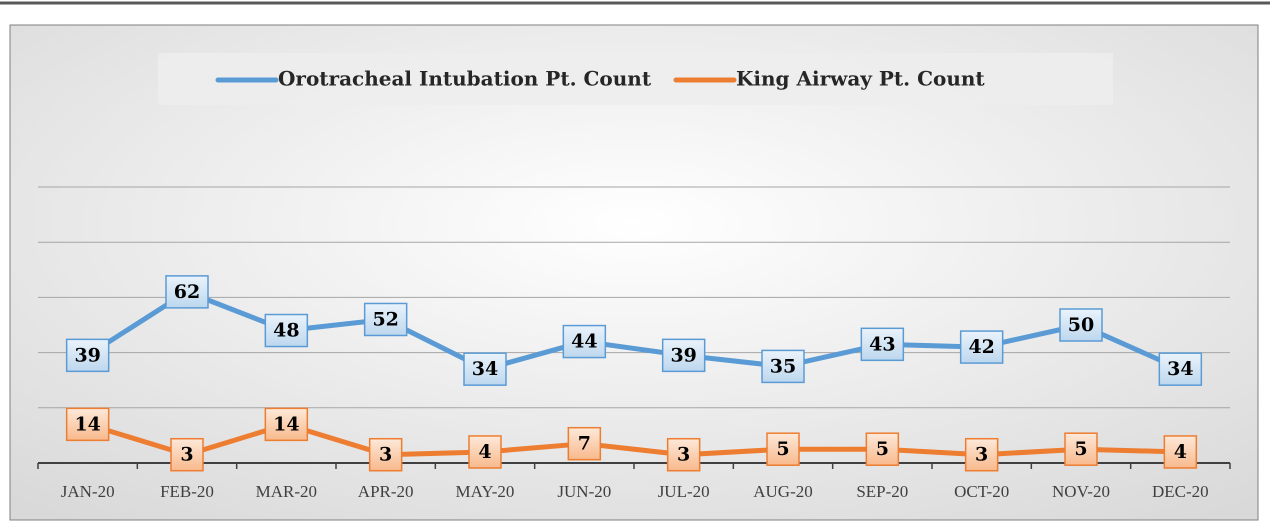 The height and width of the screenshot is (523, 1270). I want to click on data-label: 62, so click(187, 292).